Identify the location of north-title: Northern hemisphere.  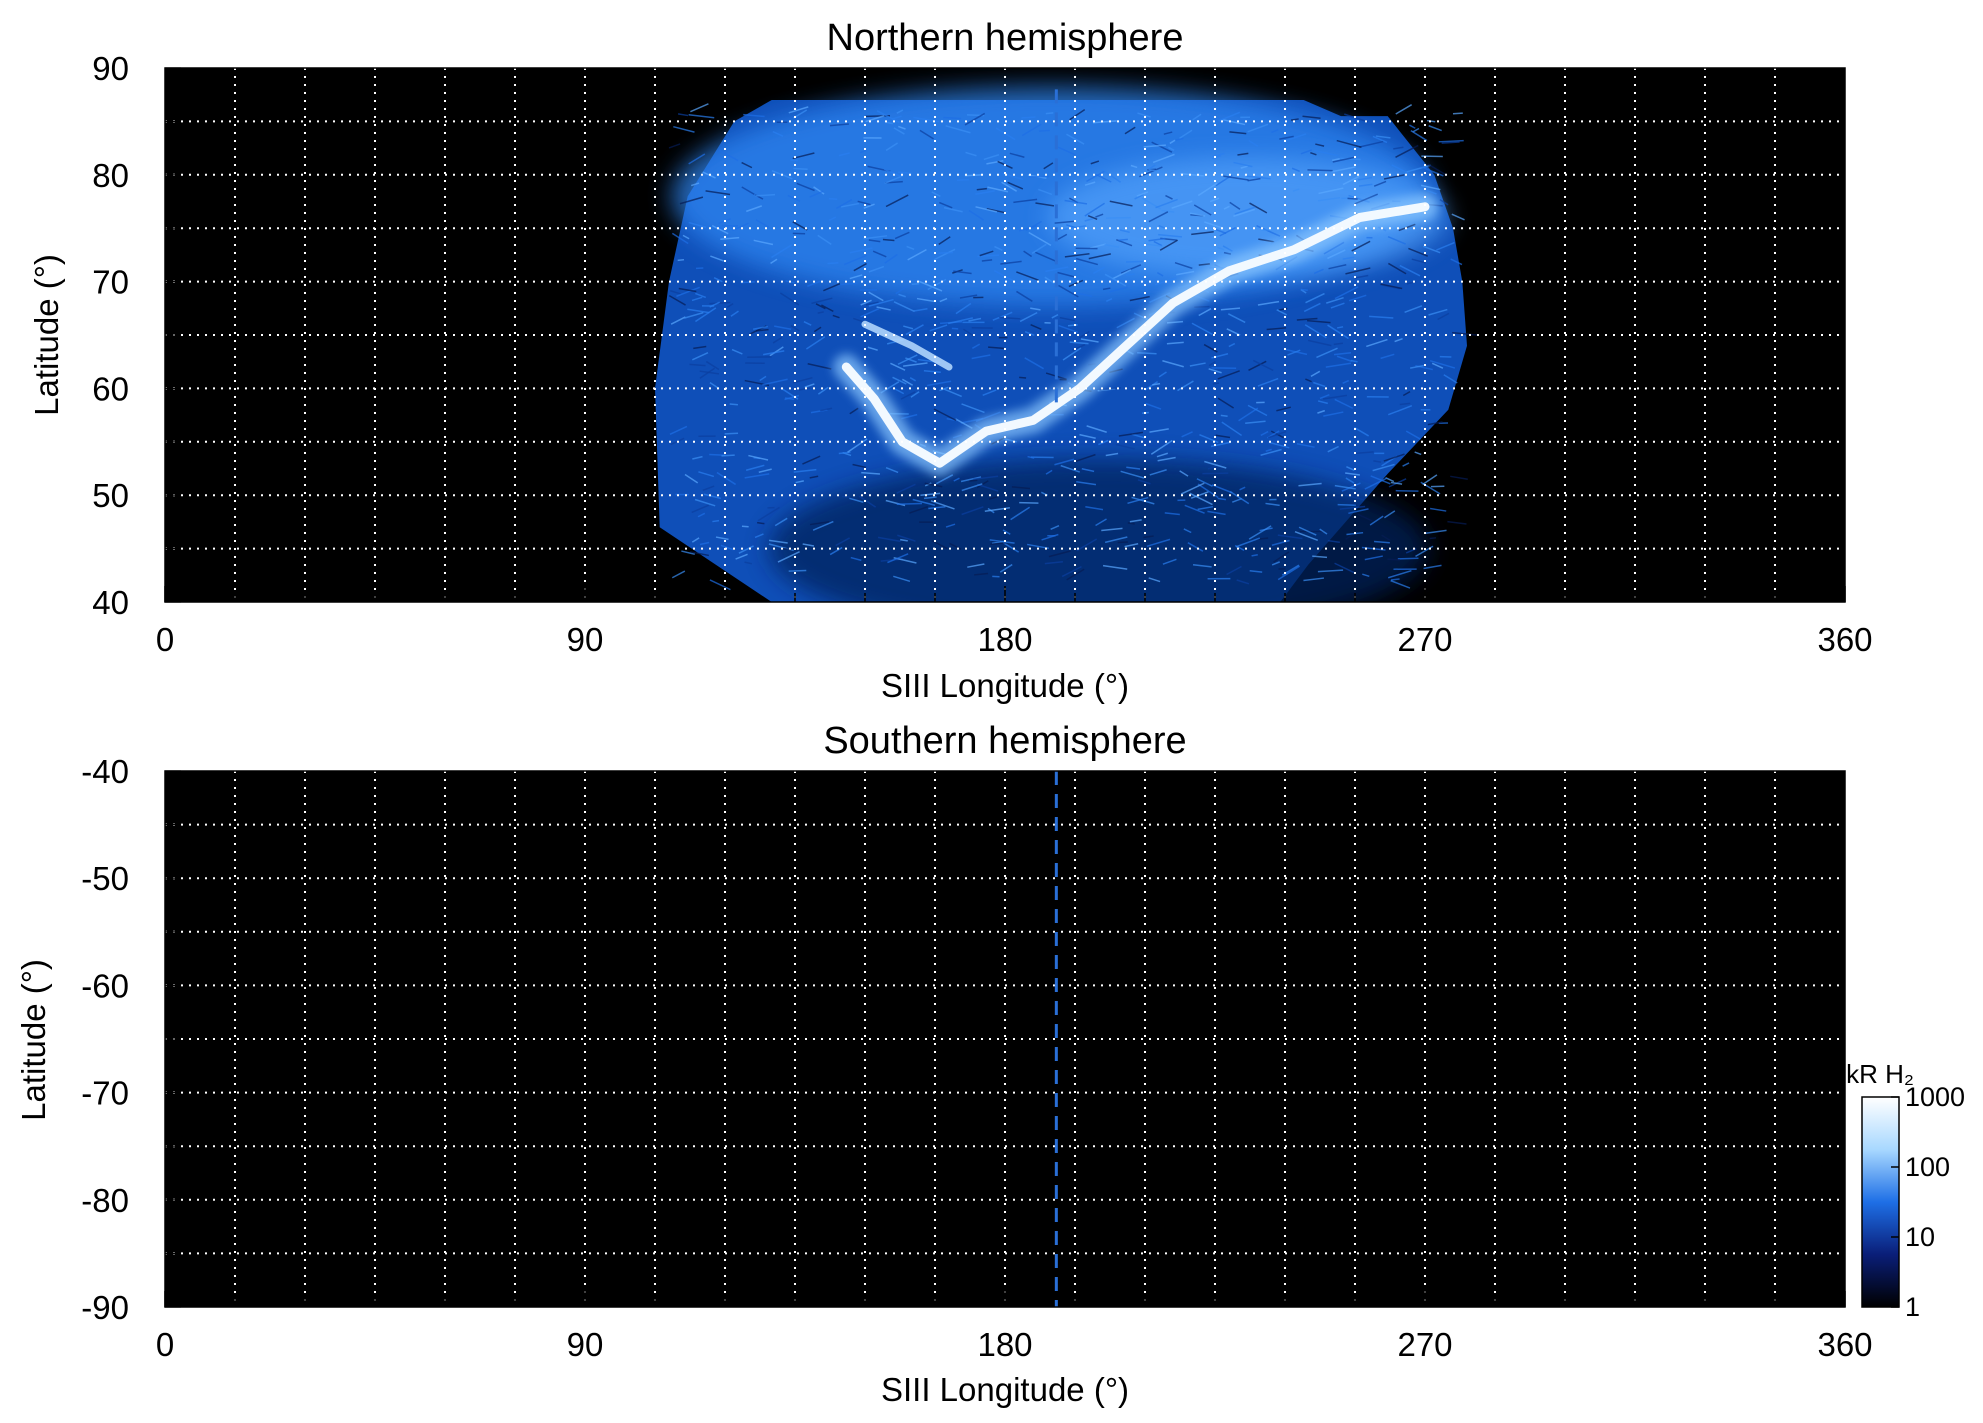
(1005, 38).